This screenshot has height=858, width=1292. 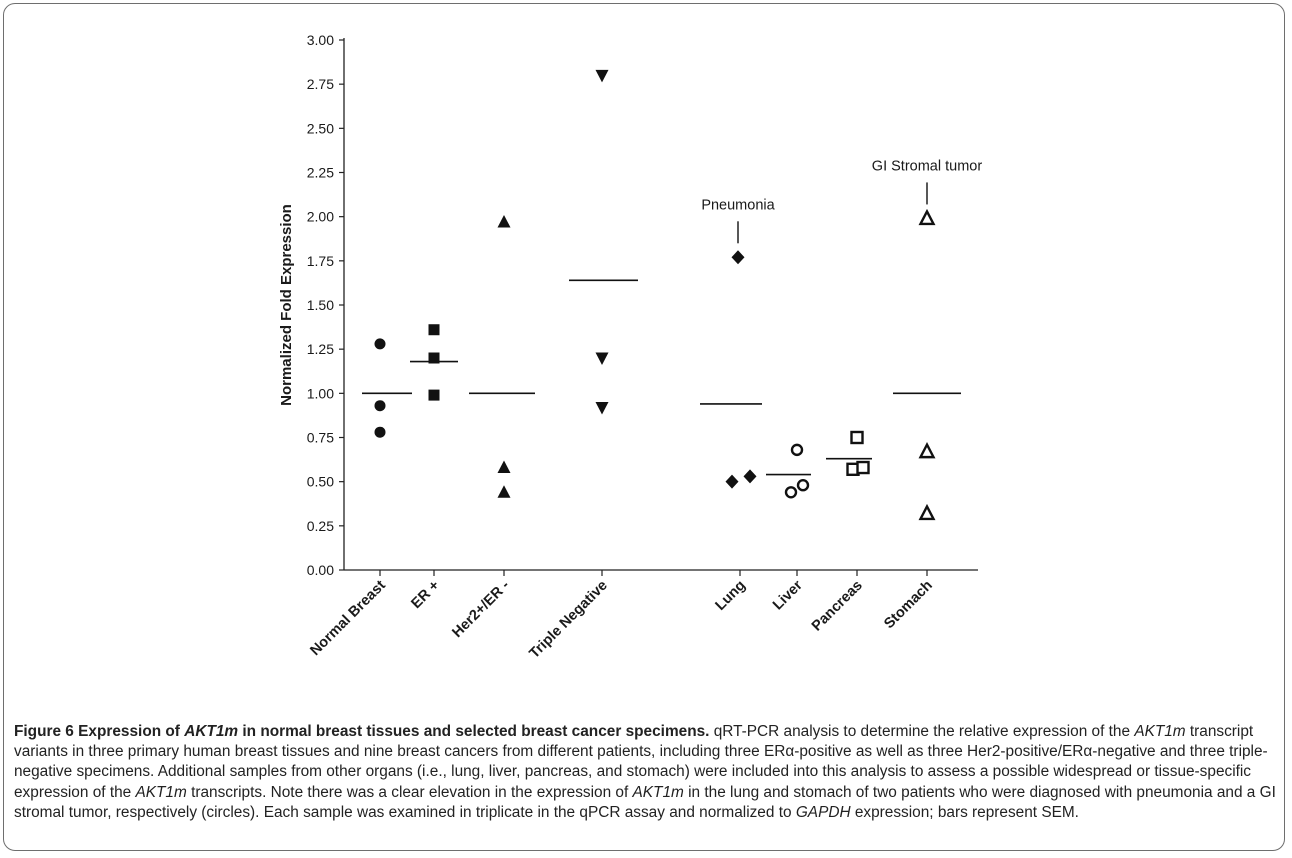 I want to click on y-tick-label: 2.50, so click(x=320, y=128).